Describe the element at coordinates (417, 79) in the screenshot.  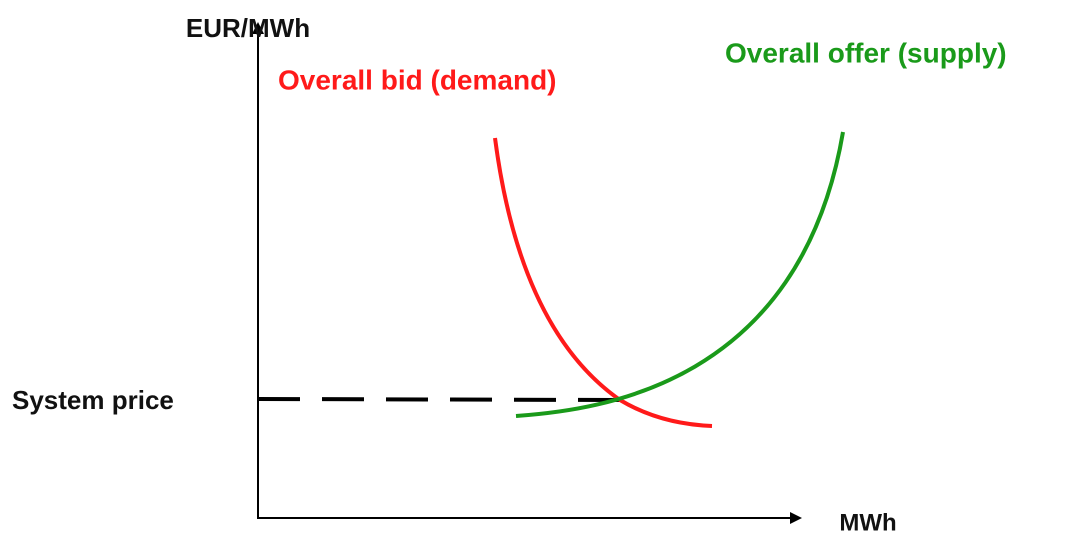
I see `demand-label: Overall bid (demand)` at that location.